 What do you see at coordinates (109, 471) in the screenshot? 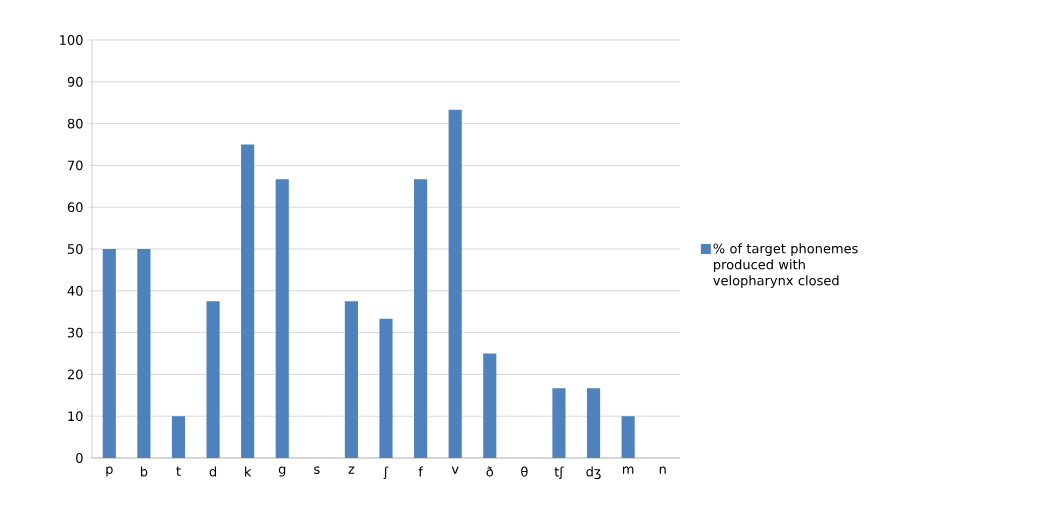
I see `x-tick-label: p` at bounding box center [109, 471].